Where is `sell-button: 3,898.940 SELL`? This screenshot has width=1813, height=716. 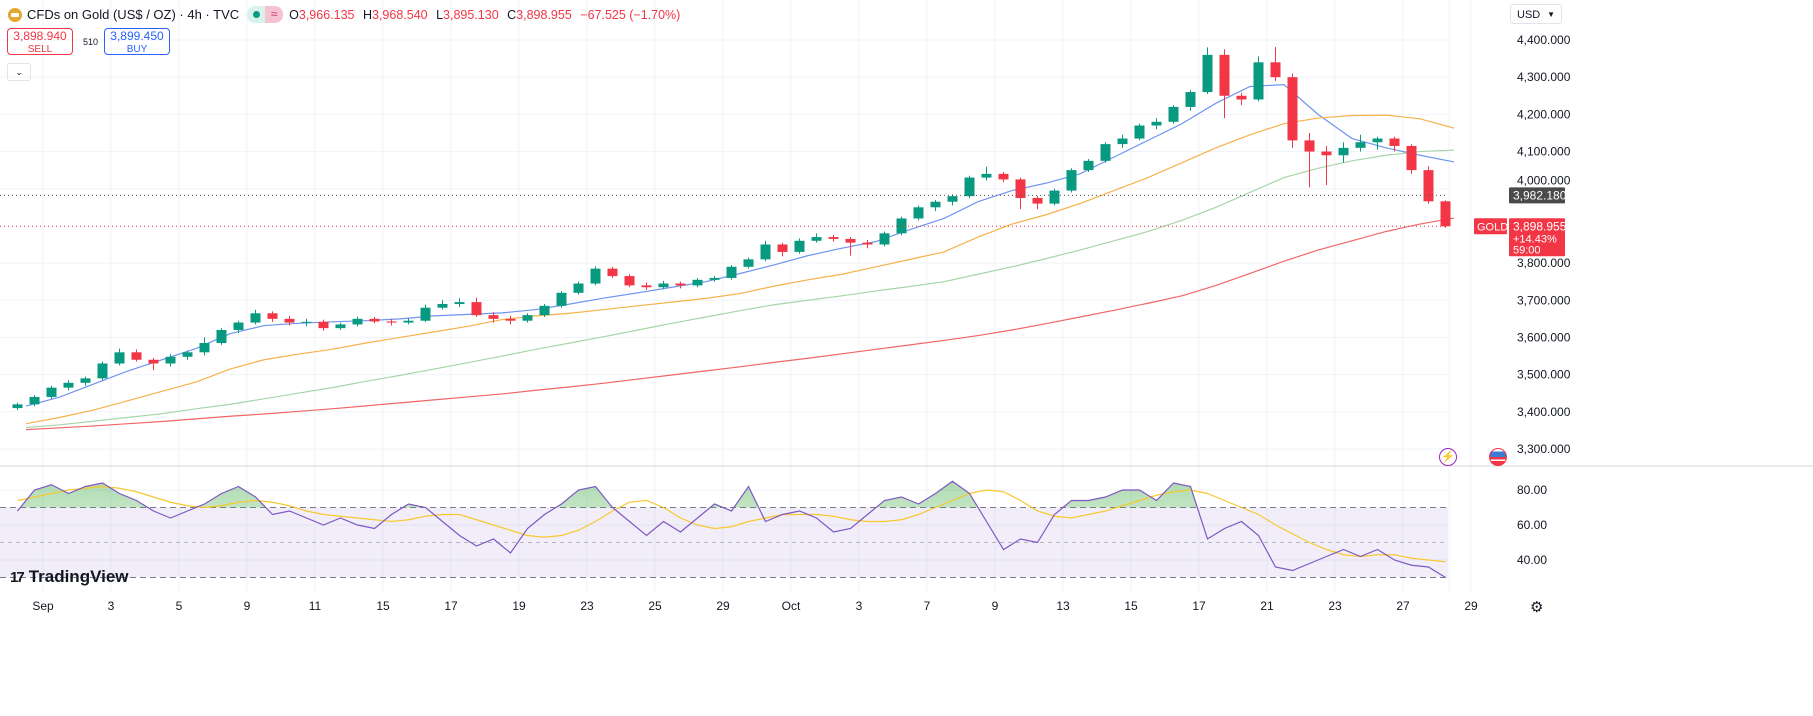
sell-button: 3,898.940 SELL is located at coordinates (40, 41).